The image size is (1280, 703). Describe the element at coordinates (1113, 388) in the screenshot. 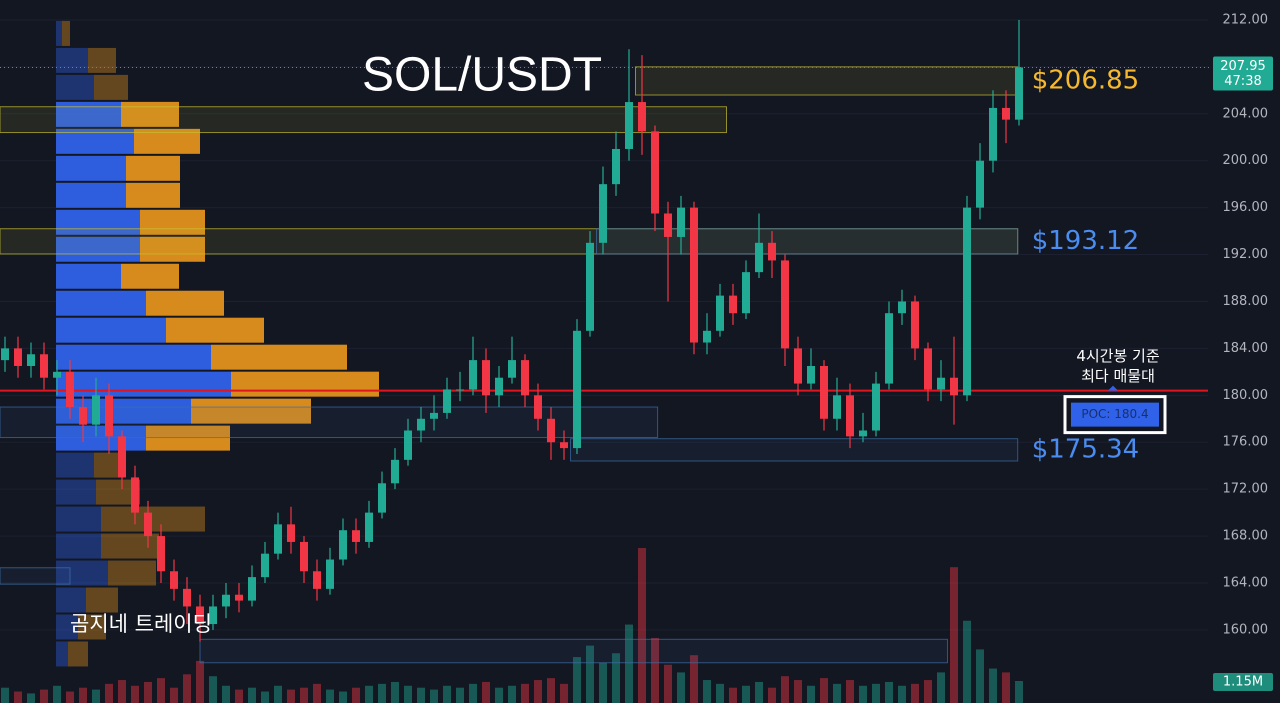

I see `poc-pointer` at that location.